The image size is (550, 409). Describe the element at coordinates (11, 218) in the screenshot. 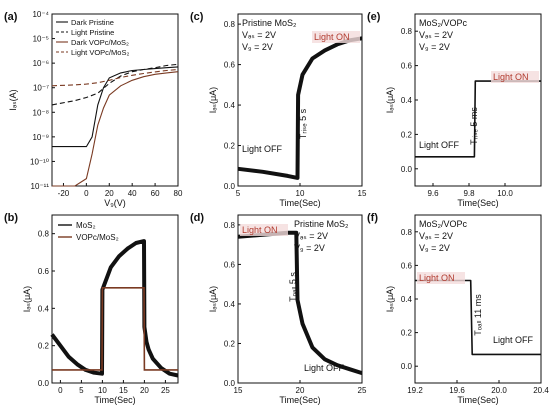

I see `panel-label: (b)` at that location.